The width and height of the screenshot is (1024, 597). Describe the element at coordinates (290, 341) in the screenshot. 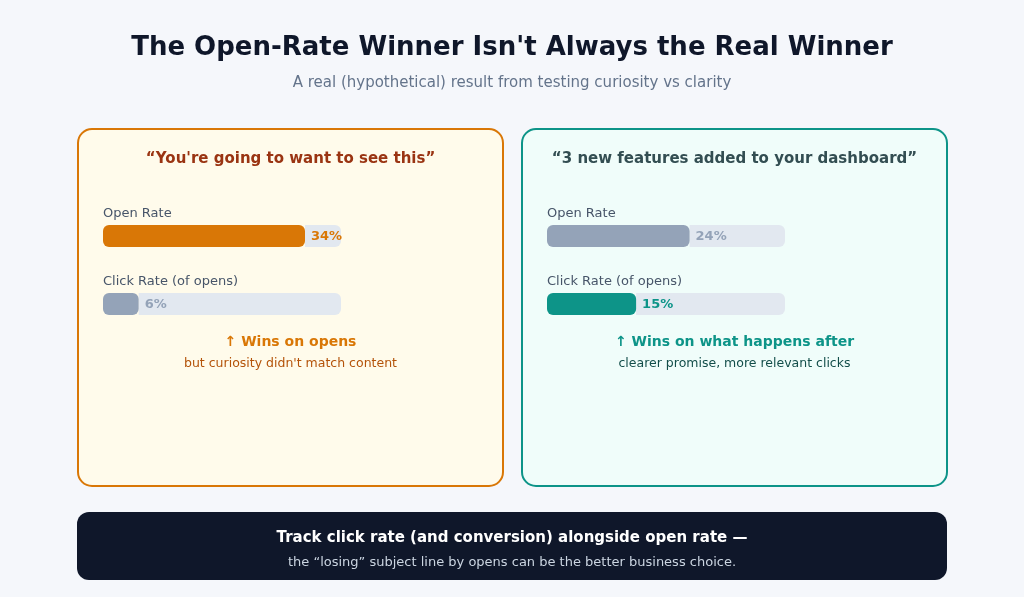

I see `text: ↑ Wins on opens` at that location.